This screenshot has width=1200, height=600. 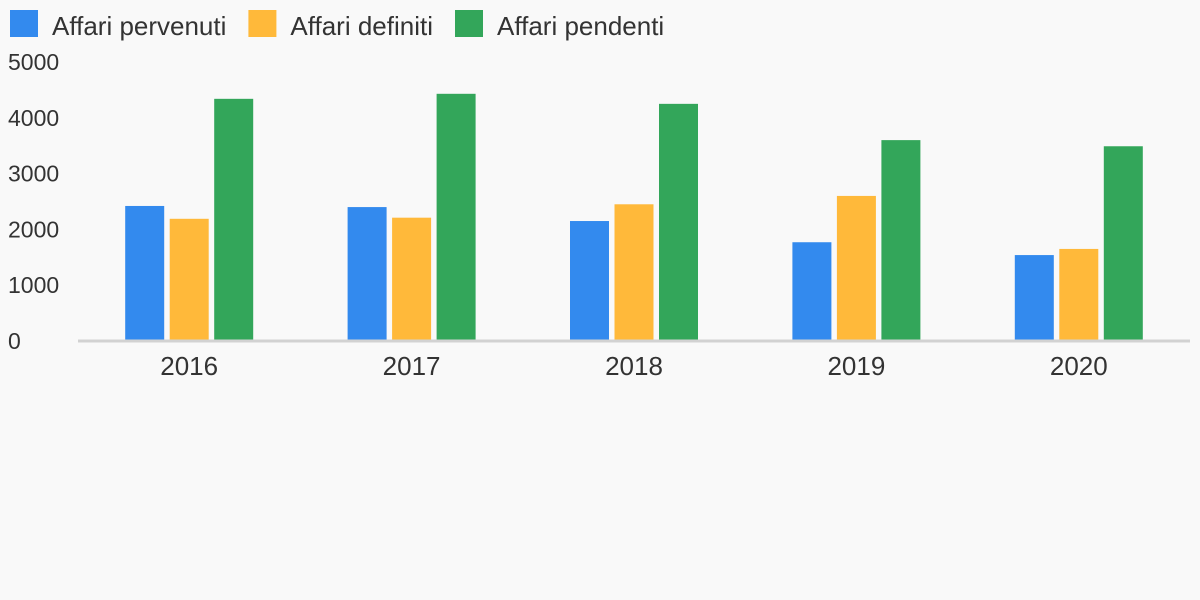 I want to click on legend-label-3: Affari pendenti, so click(x=580, y=26).